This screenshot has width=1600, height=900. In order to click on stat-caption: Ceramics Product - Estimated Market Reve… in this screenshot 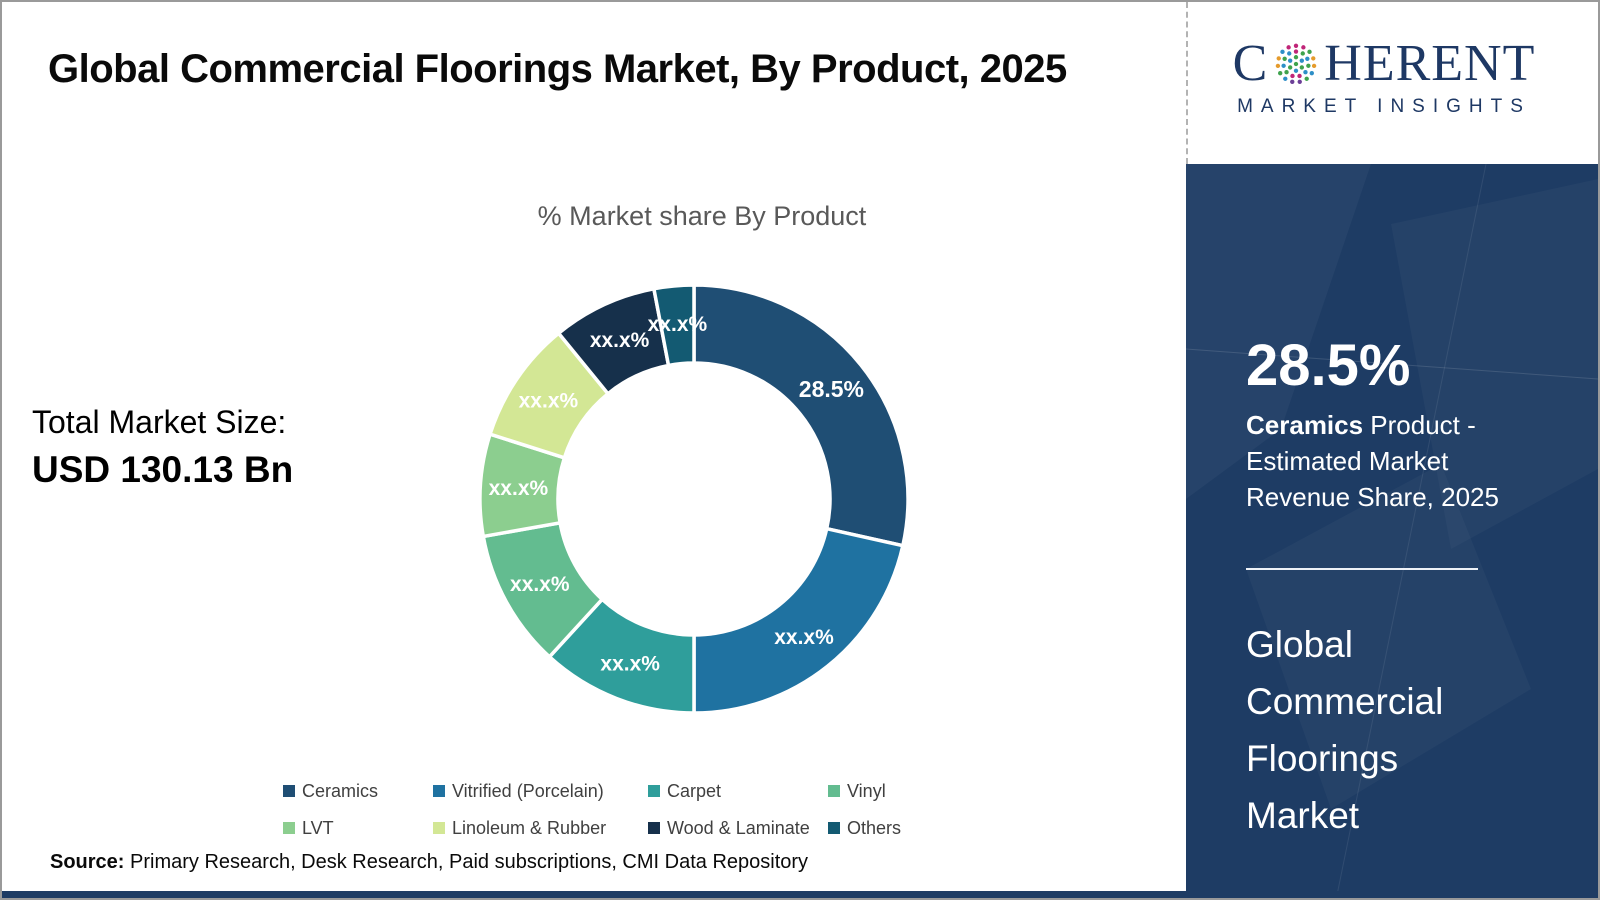, I will do `click(1392, 461)`.